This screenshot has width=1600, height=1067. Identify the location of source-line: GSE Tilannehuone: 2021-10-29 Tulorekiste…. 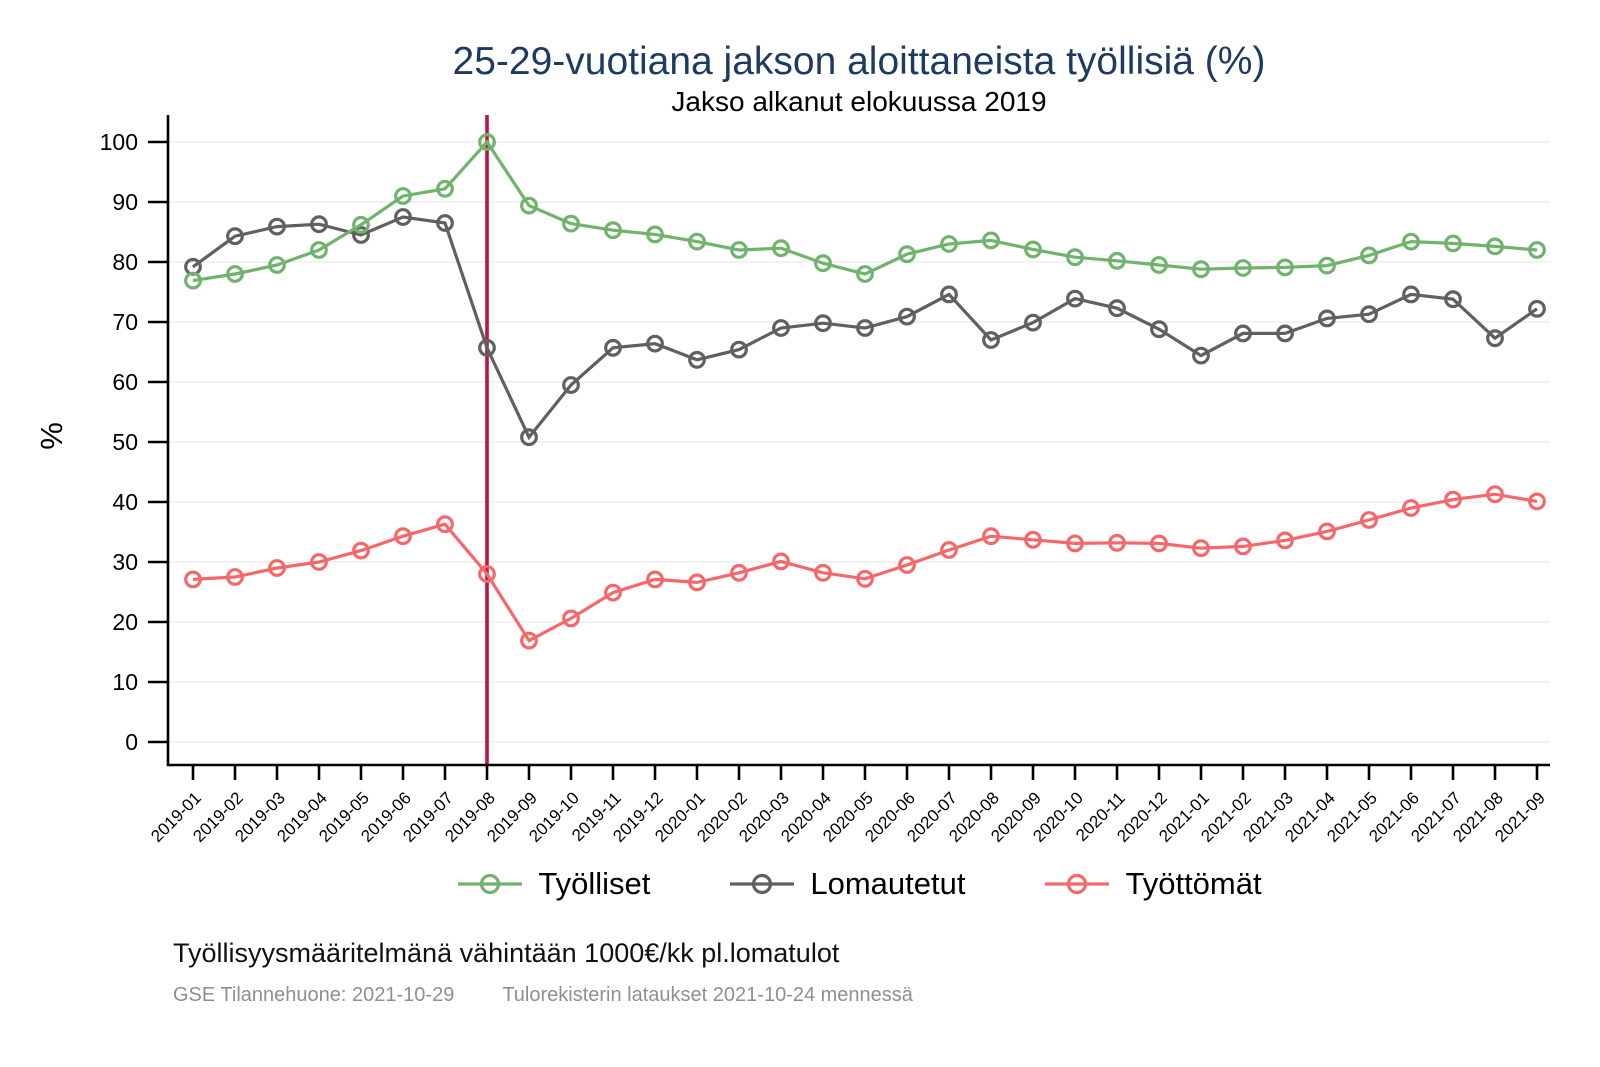
(543, 995).